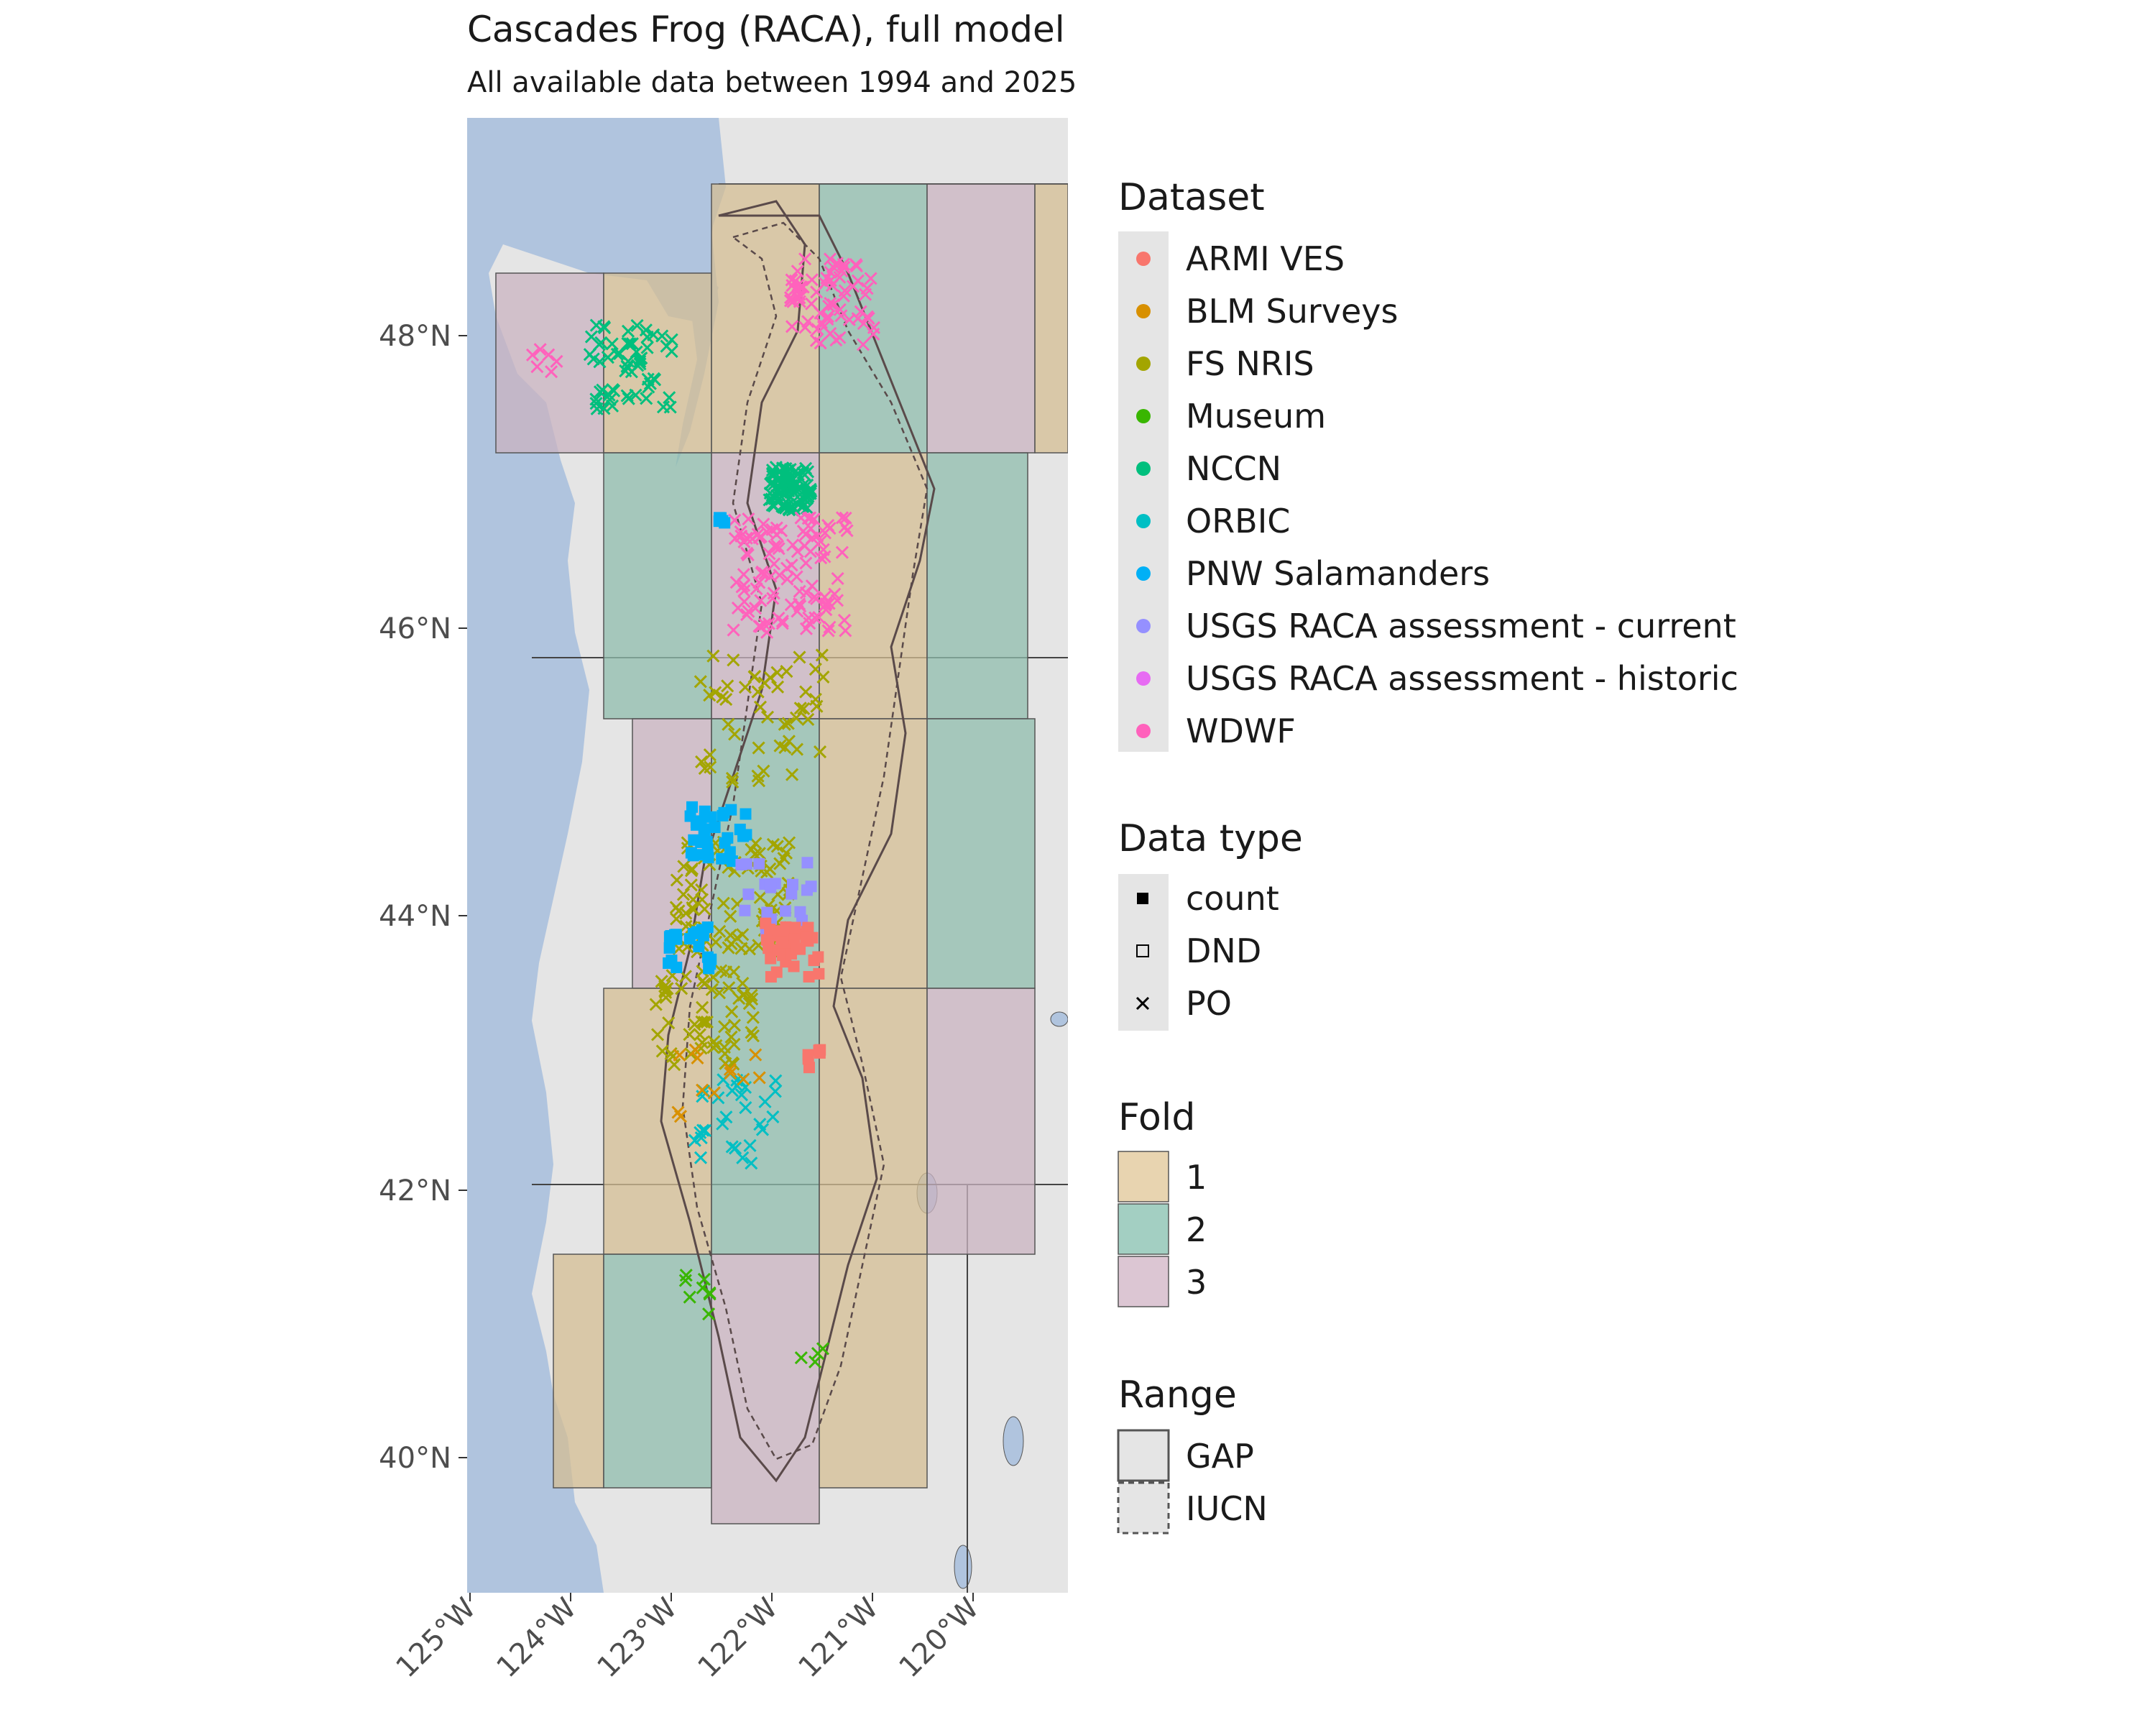  Describe the element at coordinates (772, 82) in the screenshot. I see `plot-subtitle: All available data between 1994 and 2025` at that location.